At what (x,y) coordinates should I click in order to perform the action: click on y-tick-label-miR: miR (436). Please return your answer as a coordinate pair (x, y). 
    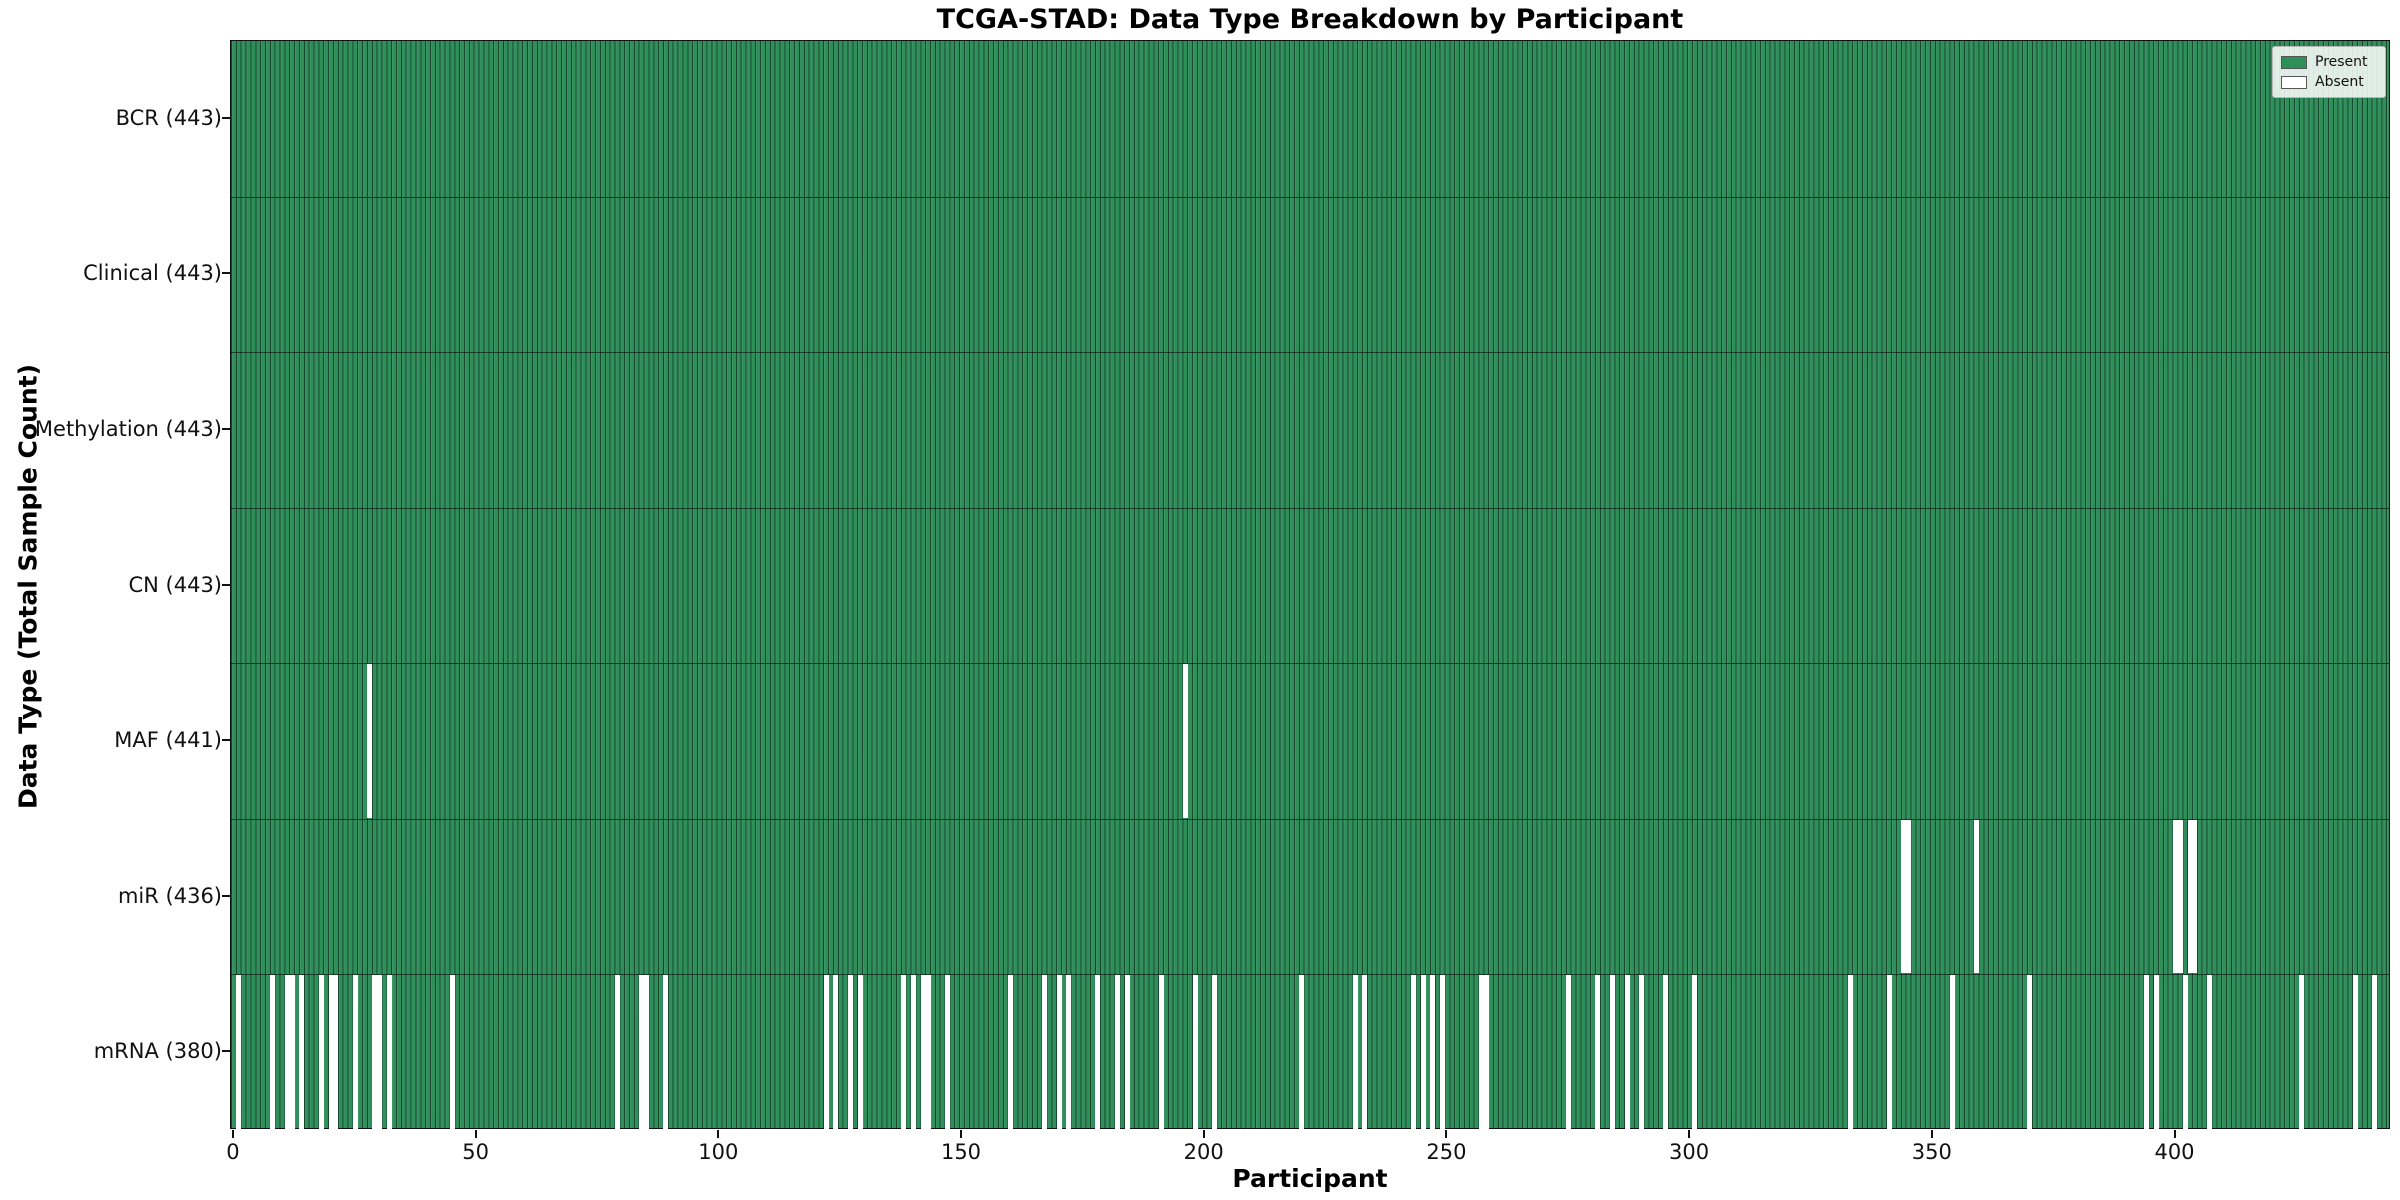
    Looking at the image, I should click on (169, 895).